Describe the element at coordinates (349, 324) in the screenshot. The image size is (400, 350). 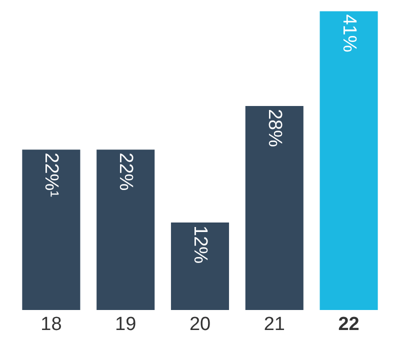
I see `x-tick-label: 22` at that location.